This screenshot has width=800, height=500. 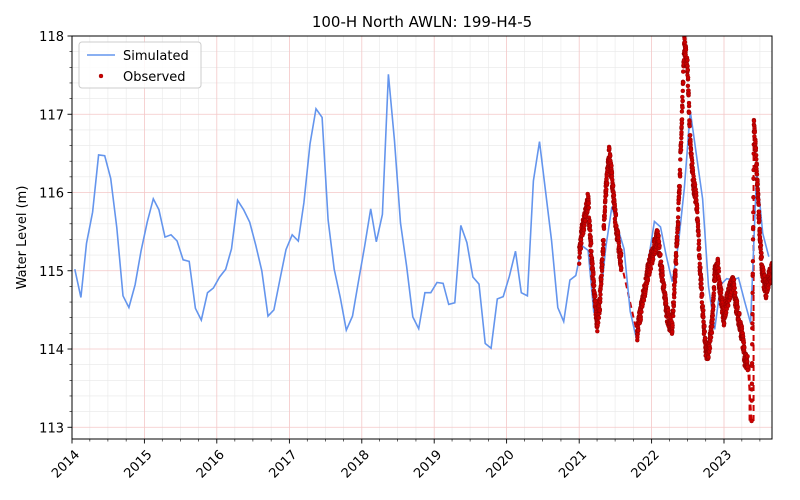 I want to click on observed-gap-lines, so click(x=687, y=272).